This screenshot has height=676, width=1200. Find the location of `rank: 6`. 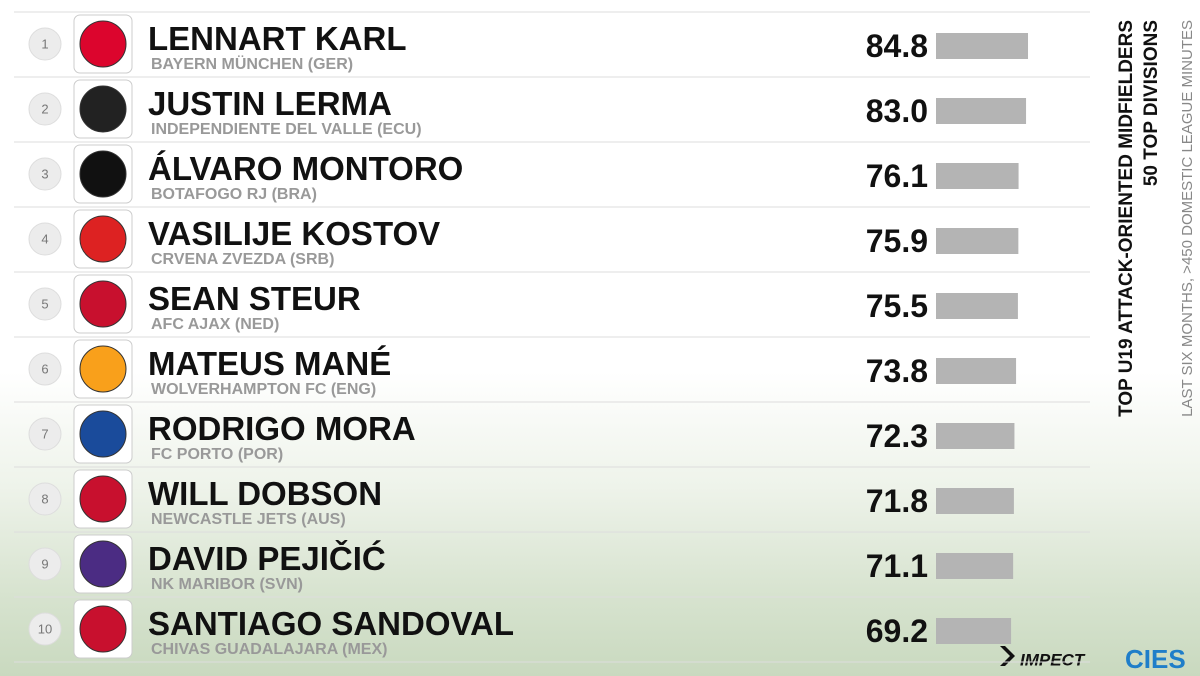

rank: 6 is located at coordinates (44, 368).